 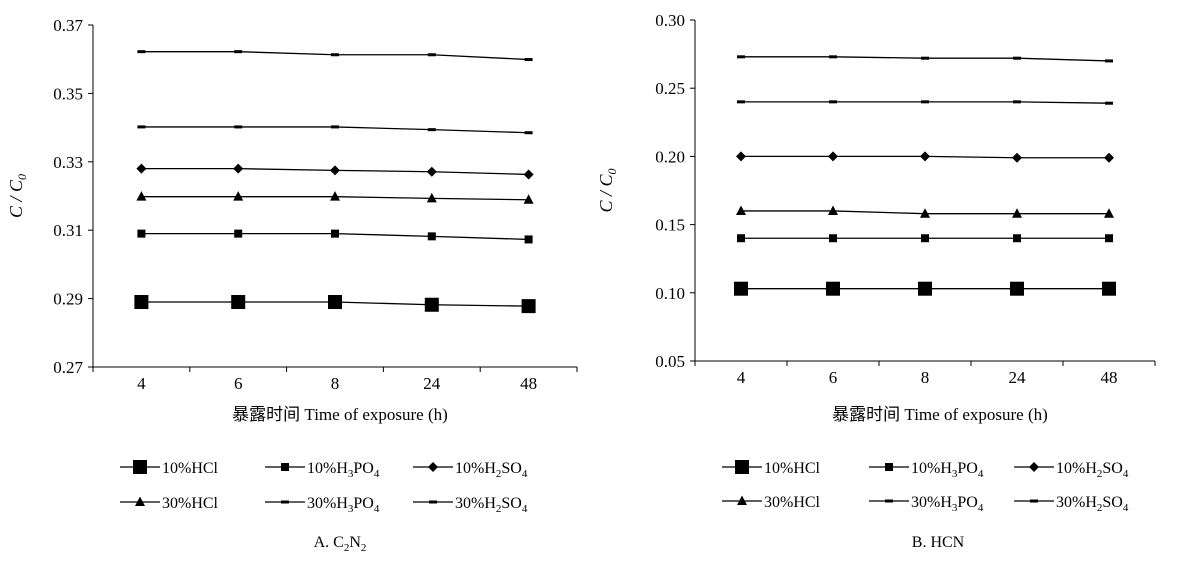 I want to click on y-tick-label: 0.30, so click(x=670, y=20).